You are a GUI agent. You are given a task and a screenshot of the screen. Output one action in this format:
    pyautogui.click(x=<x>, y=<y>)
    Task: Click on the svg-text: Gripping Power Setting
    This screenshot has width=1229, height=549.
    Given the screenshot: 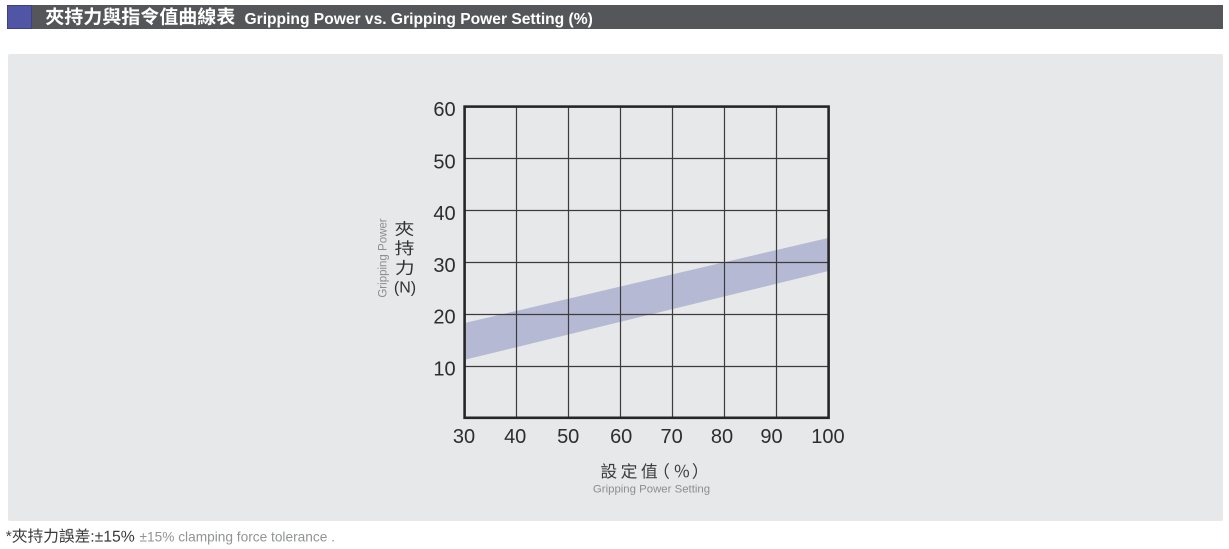 What is the action you would take?
    pyautogui.click(x=651, y=489)
    